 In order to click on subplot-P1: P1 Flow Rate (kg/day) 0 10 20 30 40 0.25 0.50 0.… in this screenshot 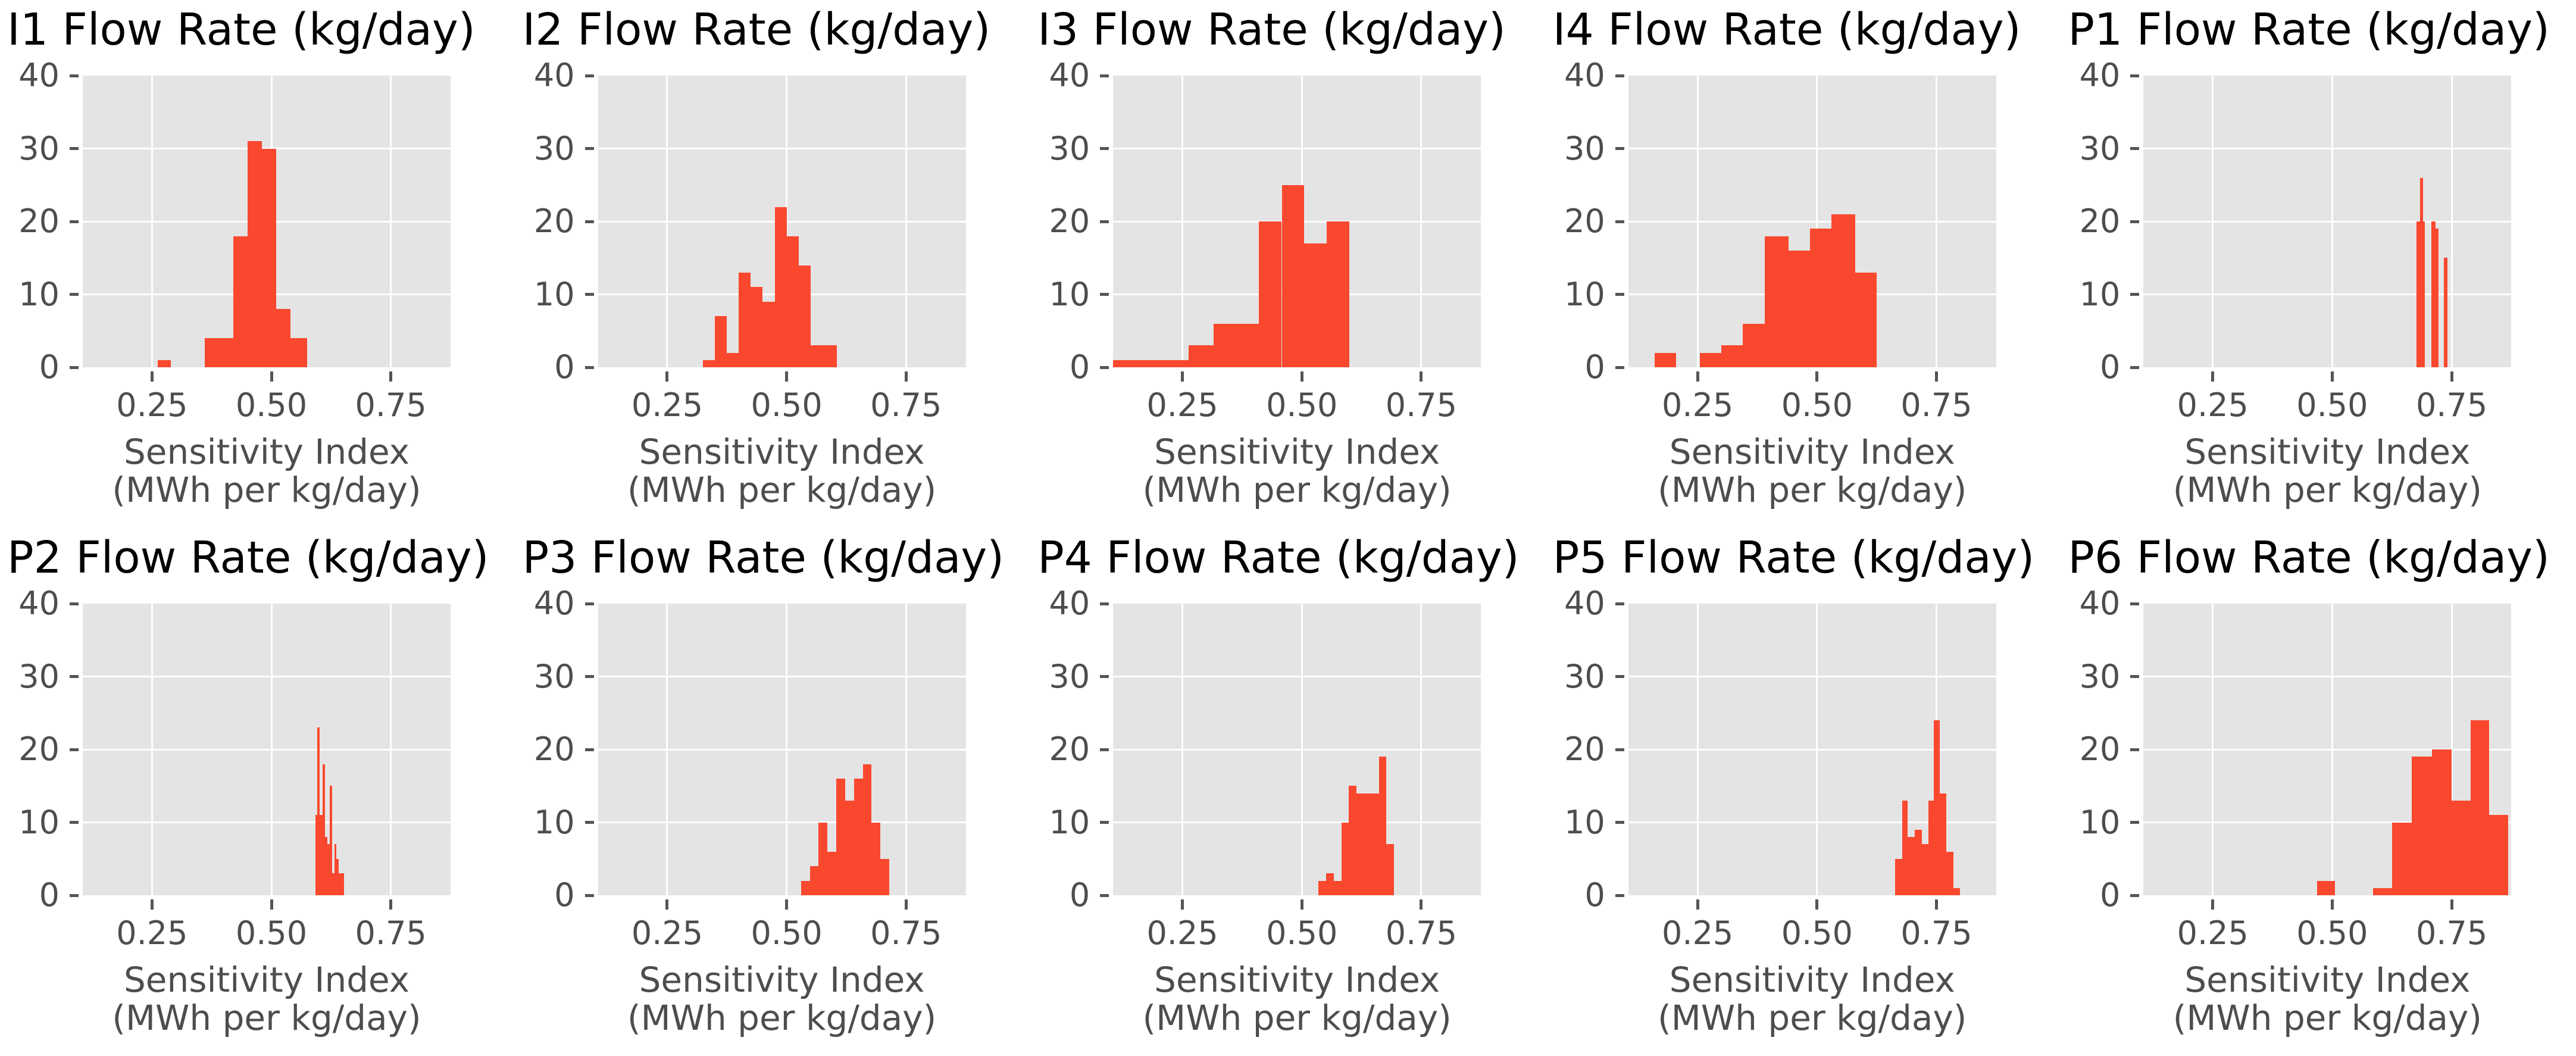, I will do `click(2318, 264)`.